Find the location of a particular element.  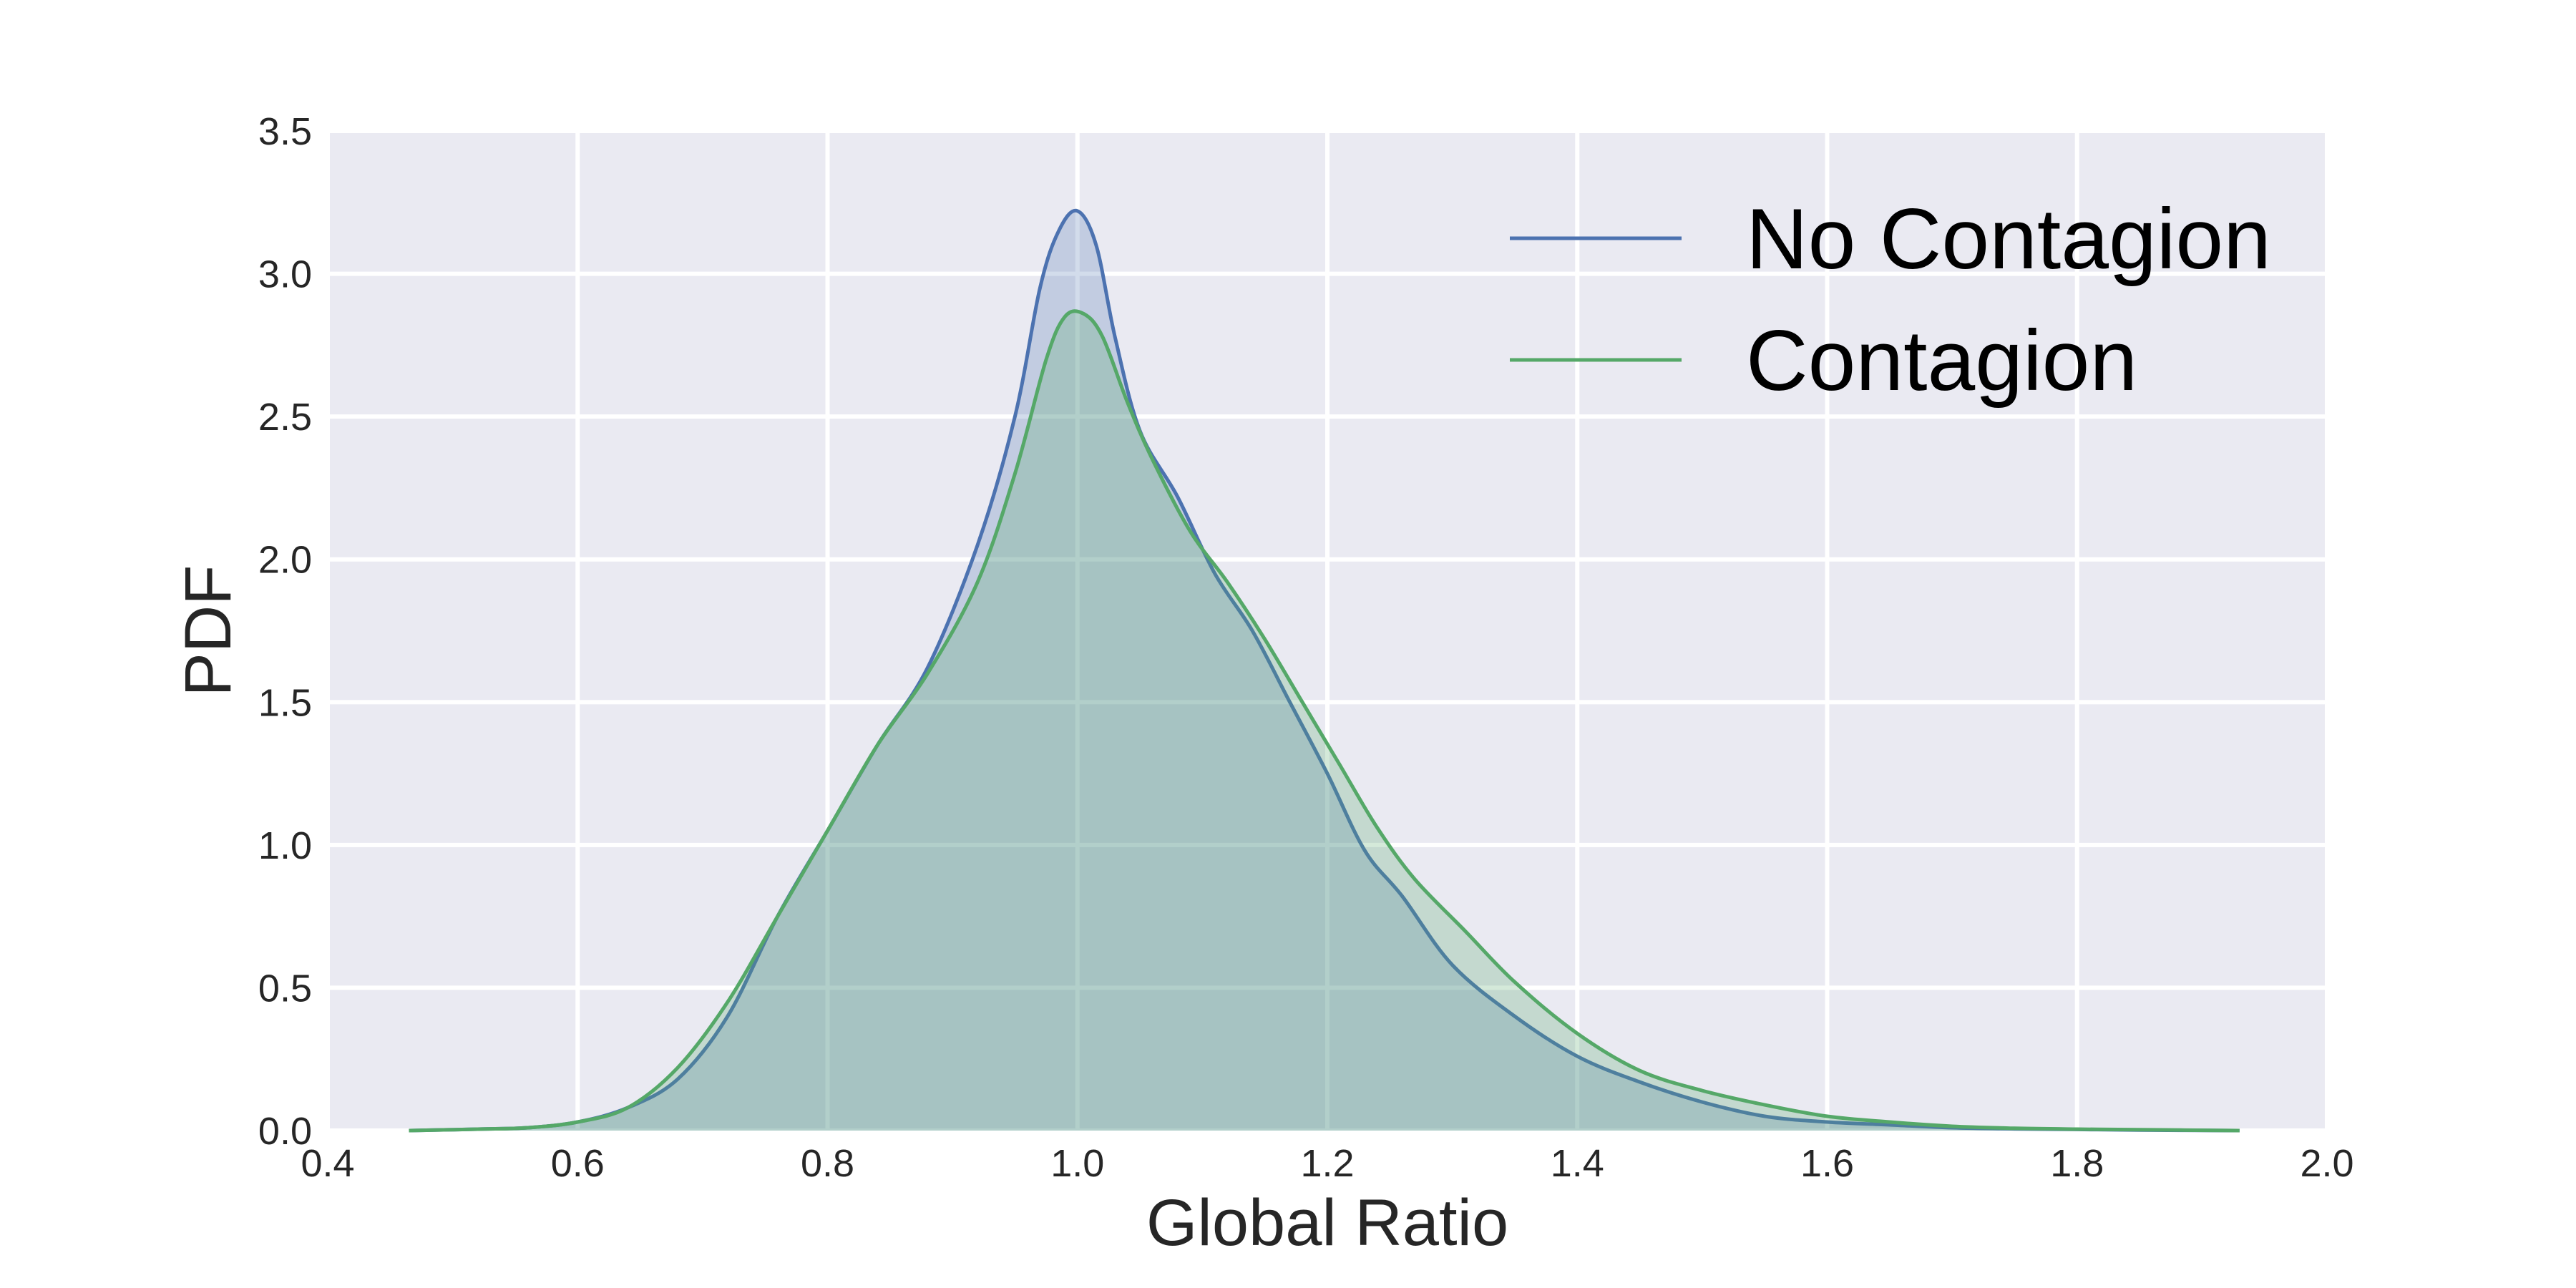

x-tick-label: 0.6 is located at coordinates (578, 1163).